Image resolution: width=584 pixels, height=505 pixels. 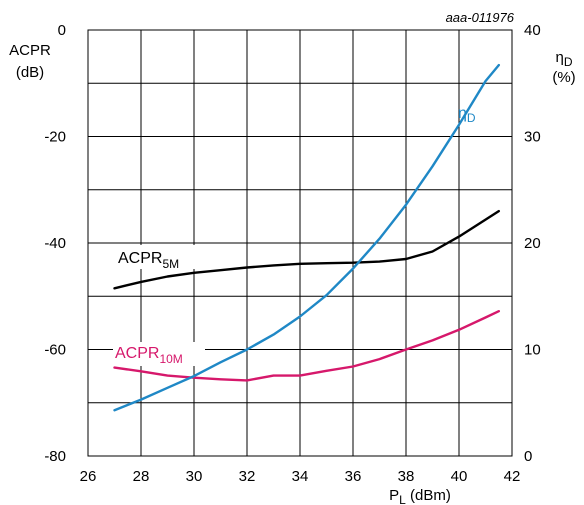 What do you see at coordinates (306, 346) in the screenshot?
I see `series-line-acpr-10m` at bounding box center [306, 346].